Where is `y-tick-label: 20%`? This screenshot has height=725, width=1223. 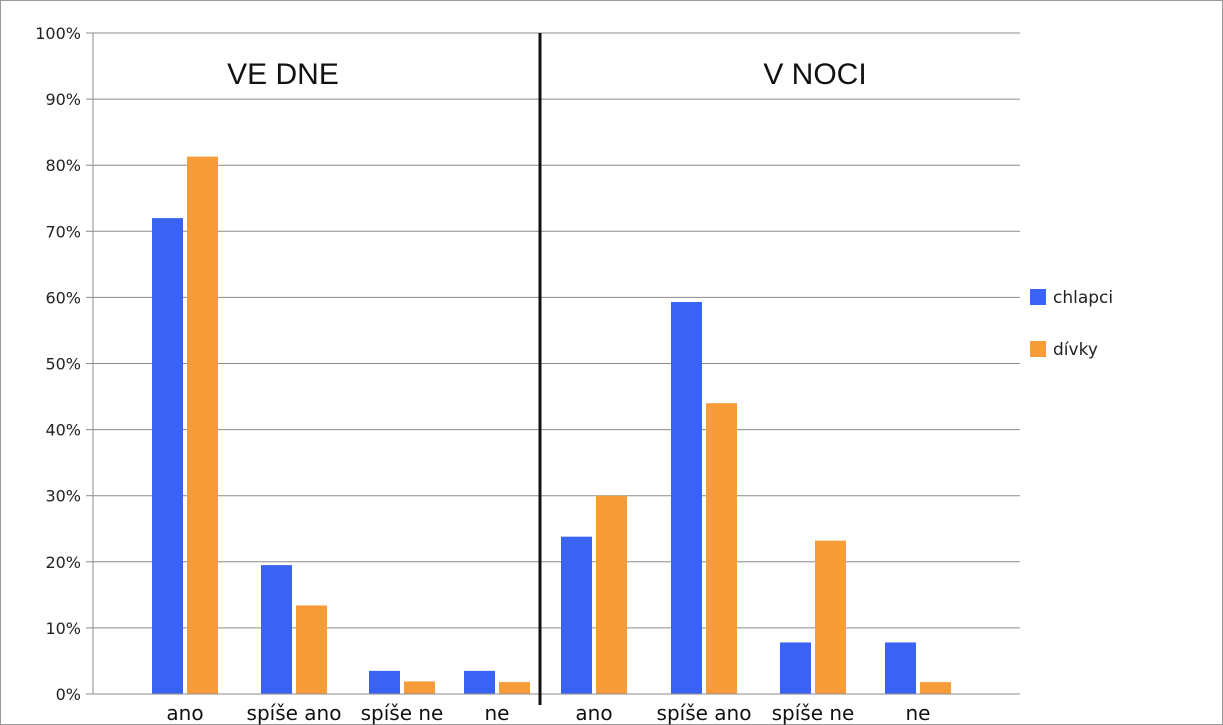
y-tick-label: 20% is located at coordinates (63, 562).